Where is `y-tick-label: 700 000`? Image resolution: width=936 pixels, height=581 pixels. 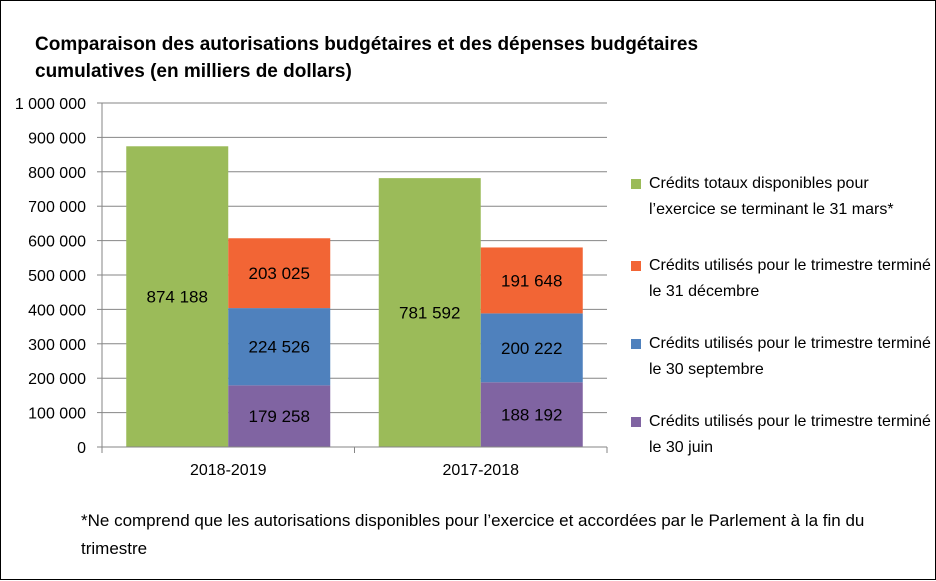 y-tick-label: 700 000 is located at coordinates (57, 207).